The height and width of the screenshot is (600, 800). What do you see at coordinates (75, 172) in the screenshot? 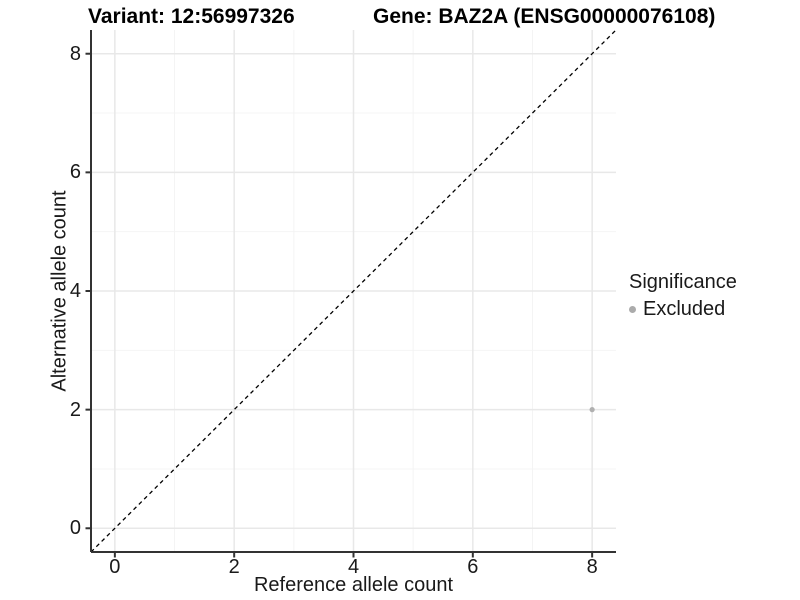
I see `y-tick-label: 6` at bounding box center [75, 172].